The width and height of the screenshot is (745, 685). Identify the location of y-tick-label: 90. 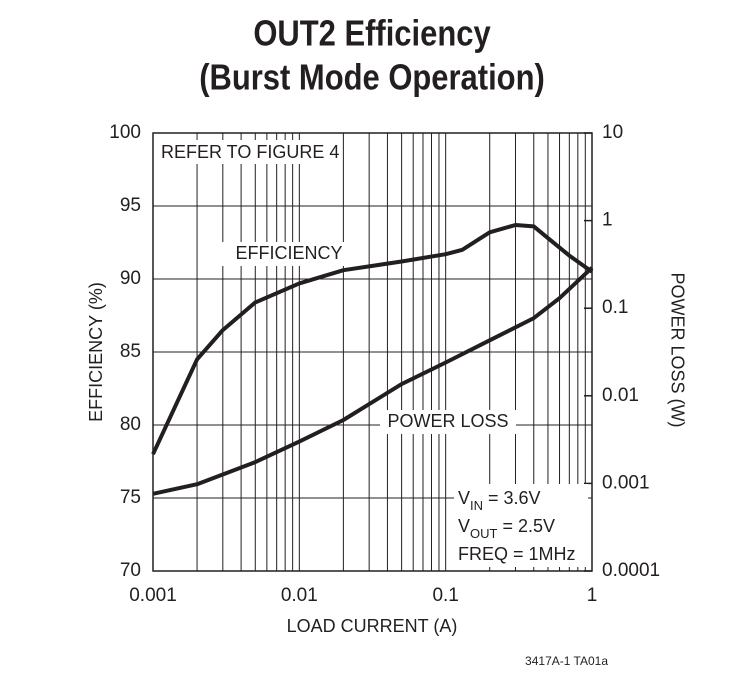
(130, 278).